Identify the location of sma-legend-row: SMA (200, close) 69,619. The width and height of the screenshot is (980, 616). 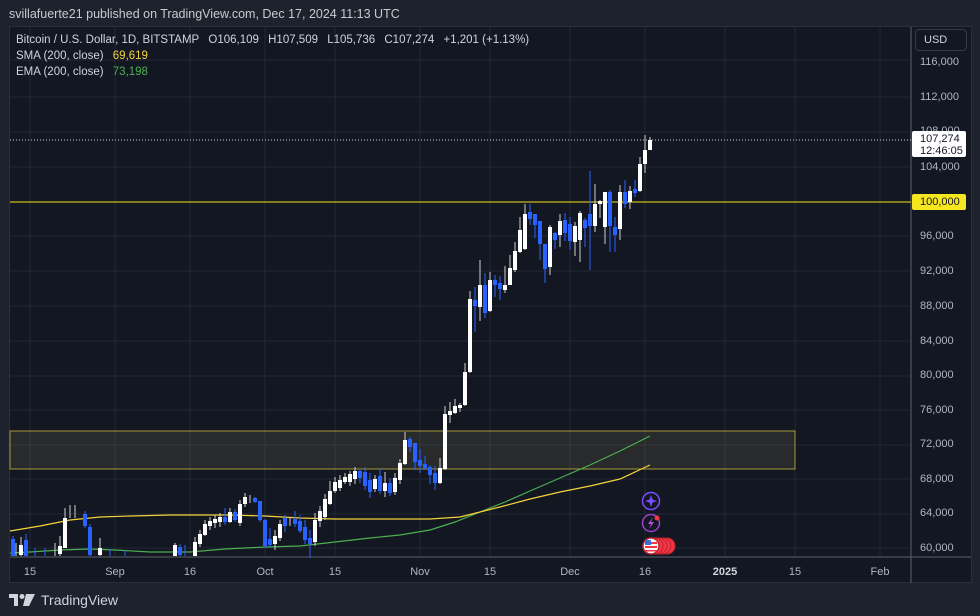
(272, 56).